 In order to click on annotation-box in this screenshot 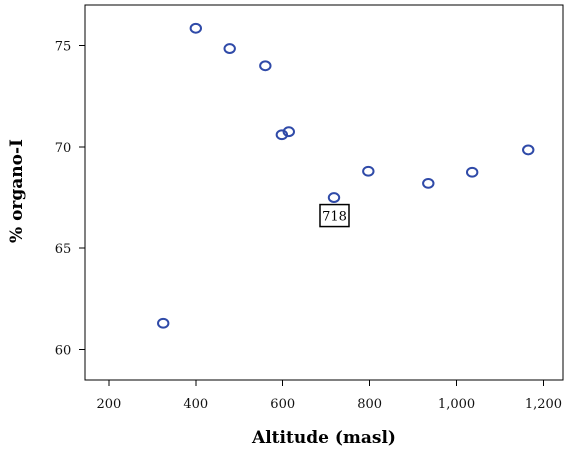, I will do `click(334, 215)`.